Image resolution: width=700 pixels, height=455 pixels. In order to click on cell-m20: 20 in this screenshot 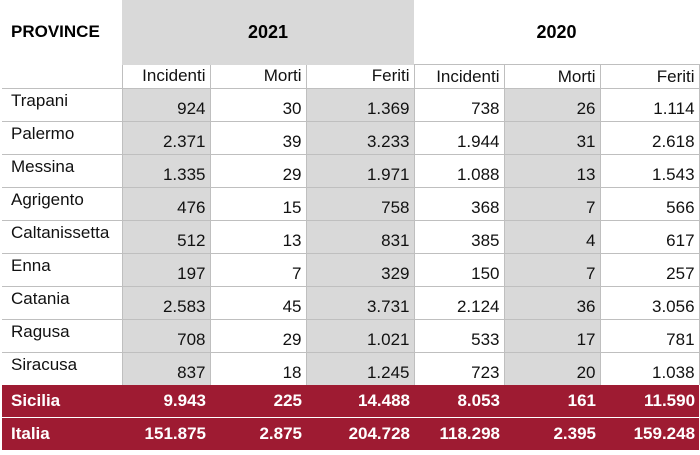, I will do `click(552, 368)`.